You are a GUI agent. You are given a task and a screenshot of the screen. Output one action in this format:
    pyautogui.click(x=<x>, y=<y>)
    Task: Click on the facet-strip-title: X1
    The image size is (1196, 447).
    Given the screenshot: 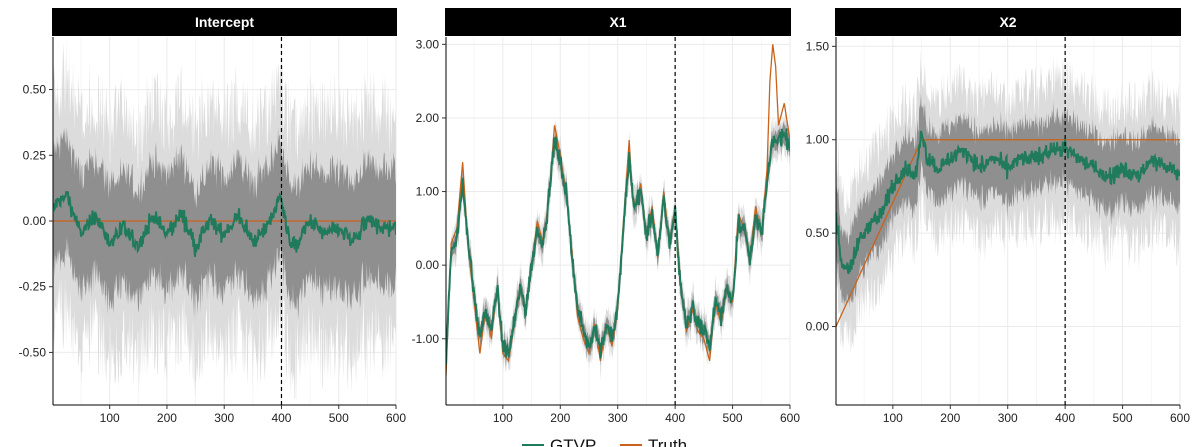 What is the action you would take?
    pyautogui.click(x=617, y=22)
    